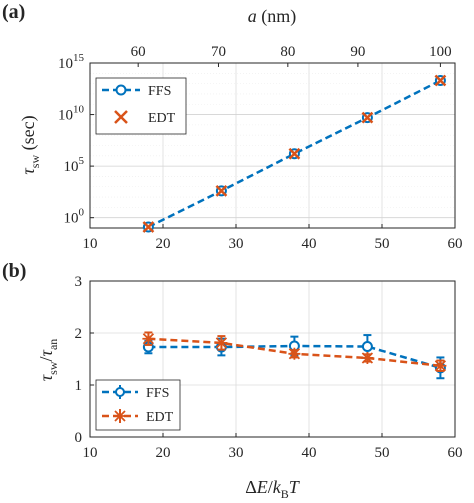  I want to click on legend-b-ffs-label: FFS, so click(157, 393).